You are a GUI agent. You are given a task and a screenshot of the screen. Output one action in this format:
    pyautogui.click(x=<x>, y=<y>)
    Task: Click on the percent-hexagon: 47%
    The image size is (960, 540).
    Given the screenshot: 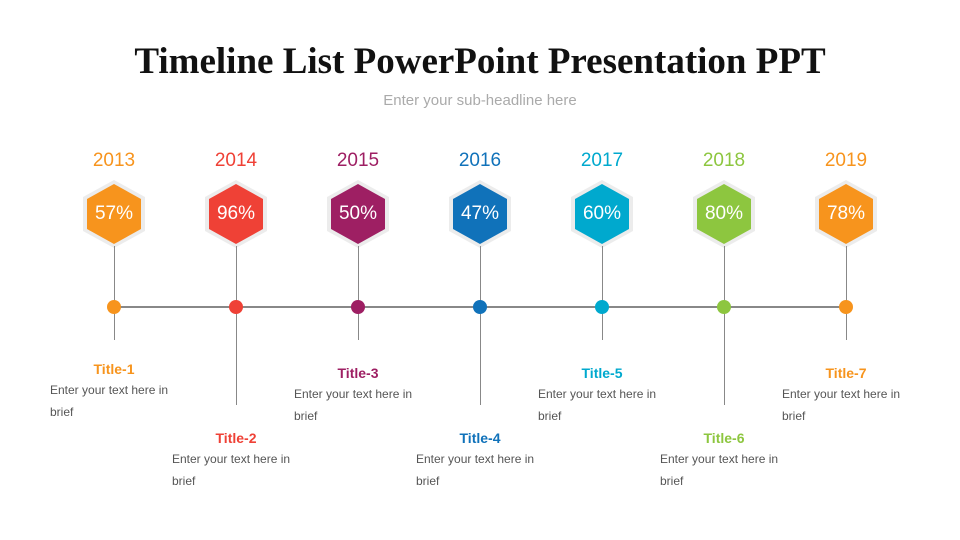 What is the action you would take?
    pyautogui.click(x=480, y=214)
    